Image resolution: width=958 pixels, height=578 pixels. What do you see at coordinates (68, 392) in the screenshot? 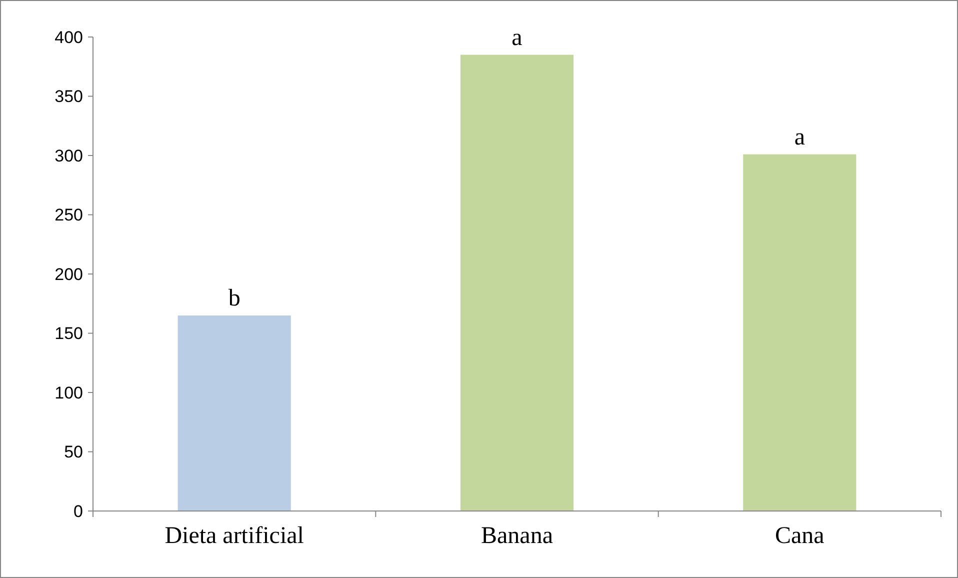
I see `y-tick-label: 100` at bounding box center [68, 392].